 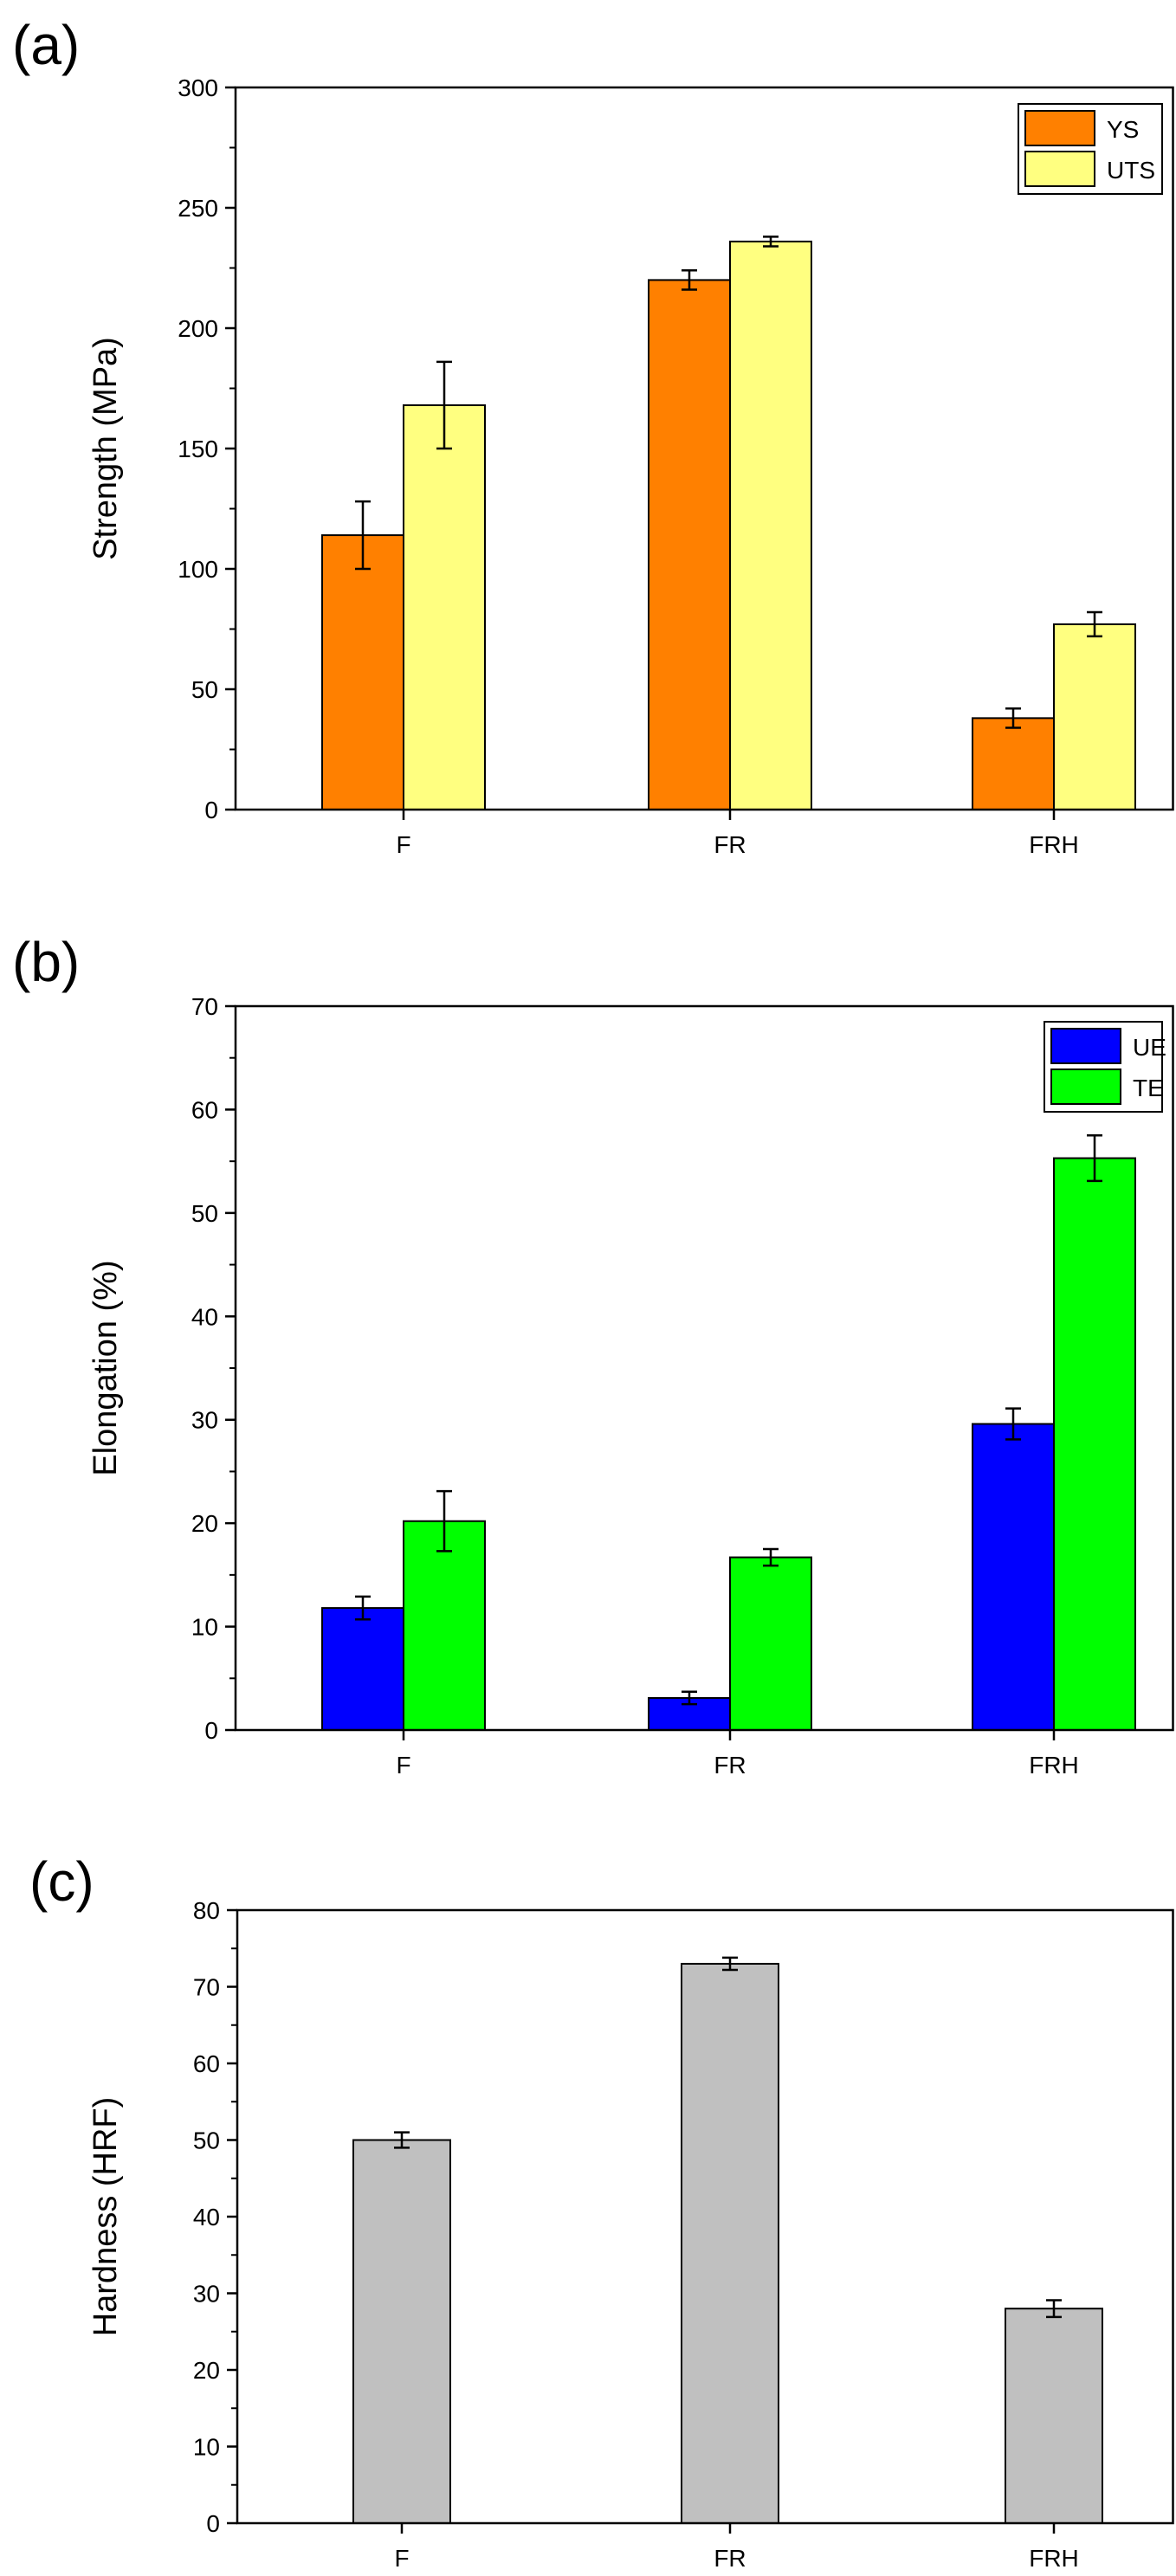 What do you see at coordinates (1059, 128) in the screenshot?
I see `legend-swatch-ys` at bounding box center [1059, 128].